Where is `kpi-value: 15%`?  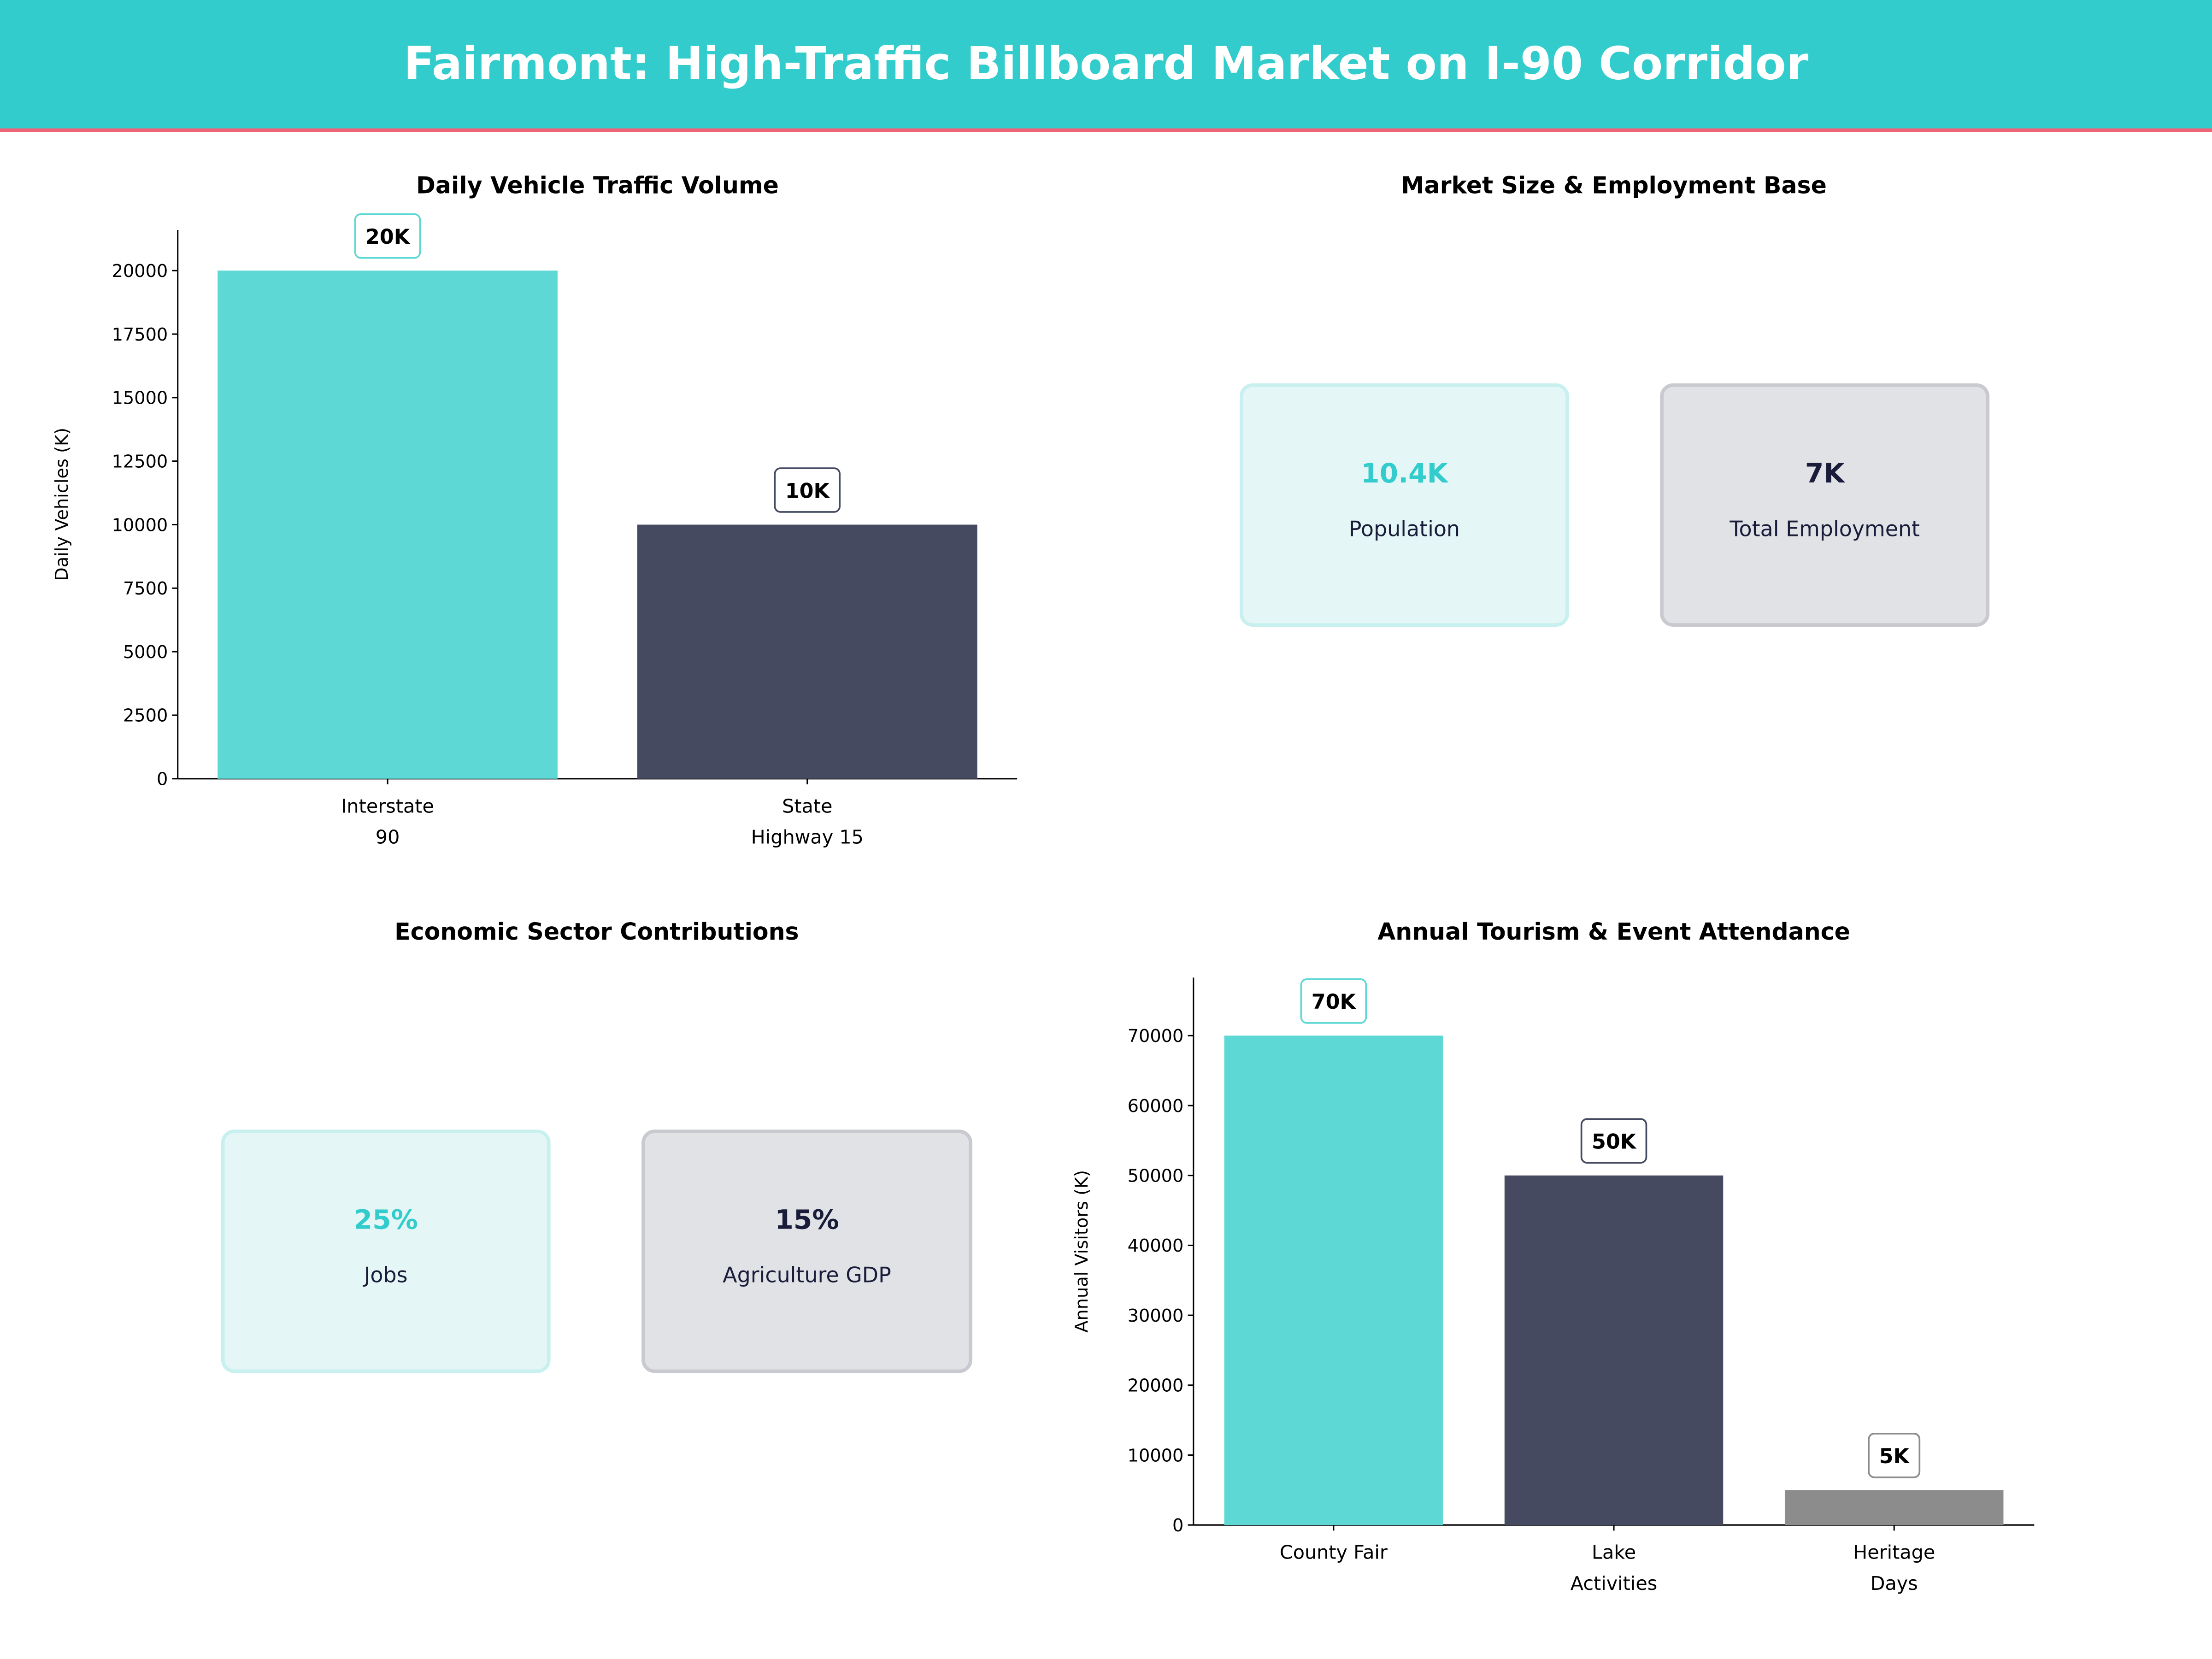
kpi-value: 15% is located at coordinates (807, 1219).